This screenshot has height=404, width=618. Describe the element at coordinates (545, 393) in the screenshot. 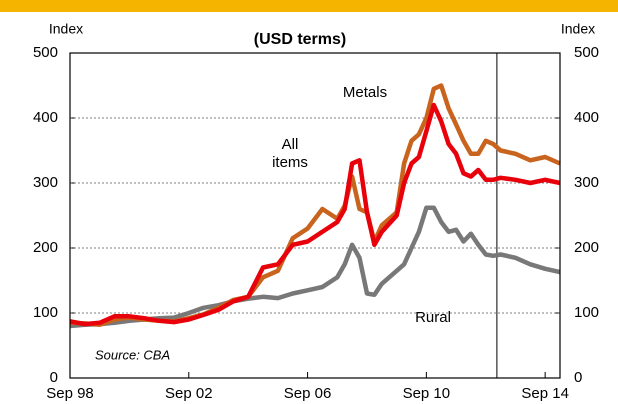

I see `x-tick-label: Sep 14` at that location.